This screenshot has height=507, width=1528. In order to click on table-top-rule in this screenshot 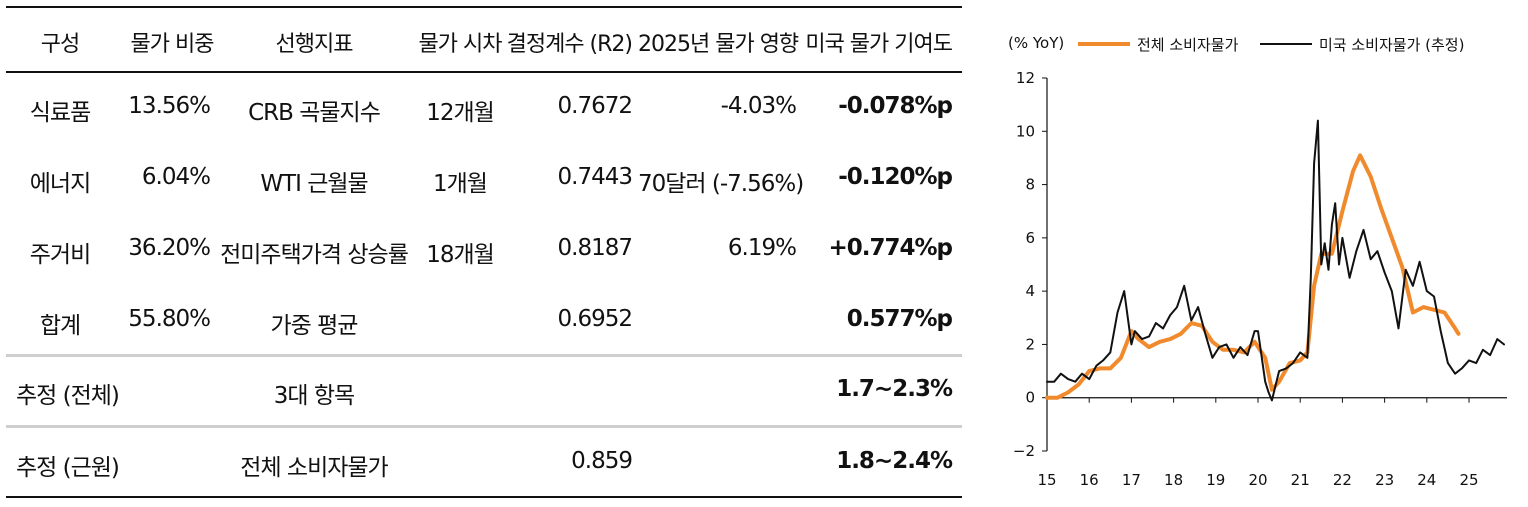, I will do `click(484, 7)`.